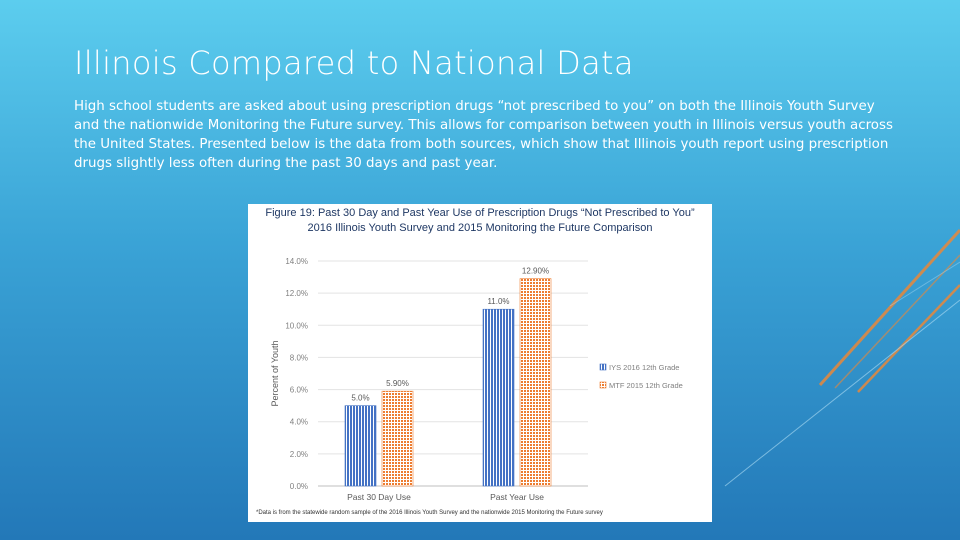 This screenshot has height=540, width=960. I want to click on data-label: 5.90%, so click(397, 383).